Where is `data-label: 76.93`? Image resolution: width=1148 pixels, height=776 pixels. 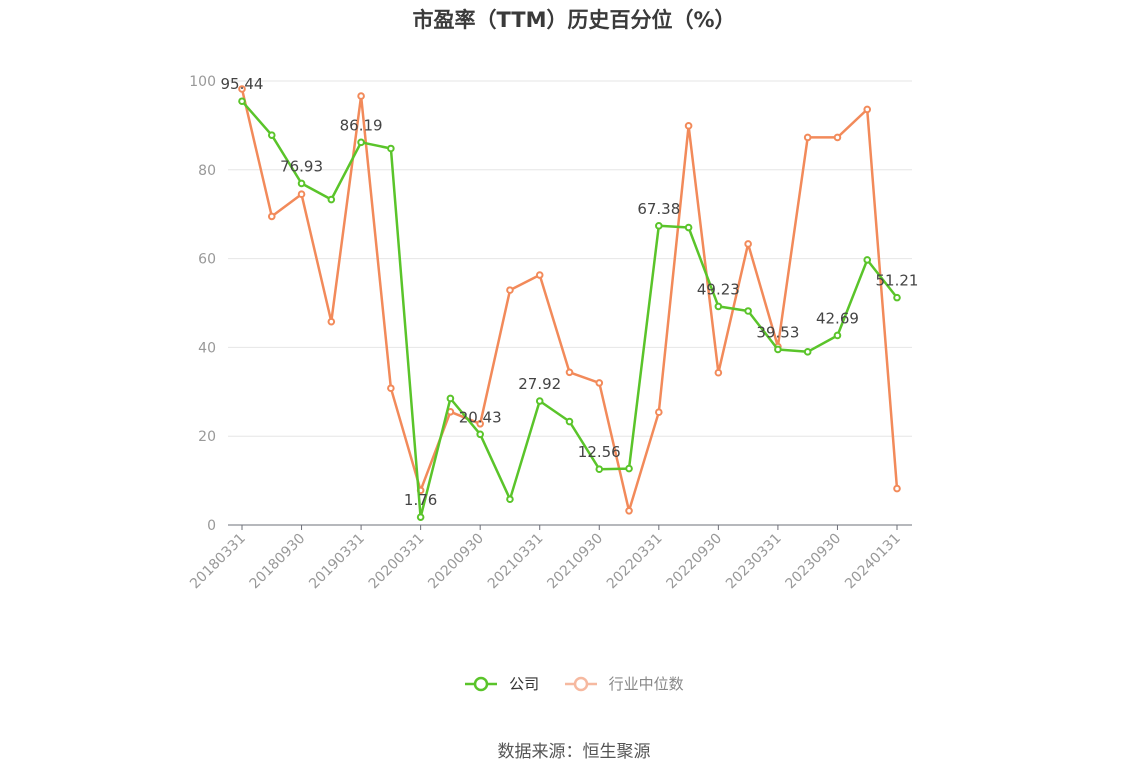
data-label: 76.93 is located at coordinates (301, 166).